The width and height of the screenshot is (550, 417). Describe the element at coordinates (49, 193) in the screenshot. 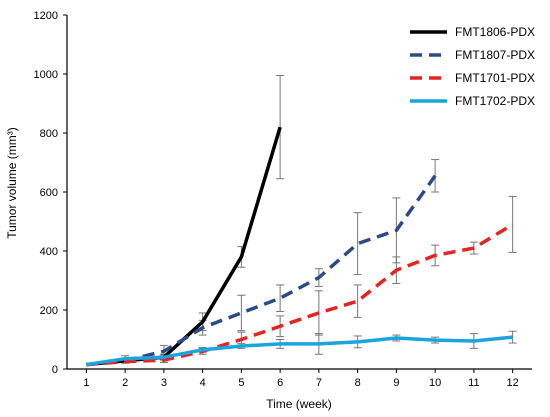

I see `y-tick-label: 600` at that location.